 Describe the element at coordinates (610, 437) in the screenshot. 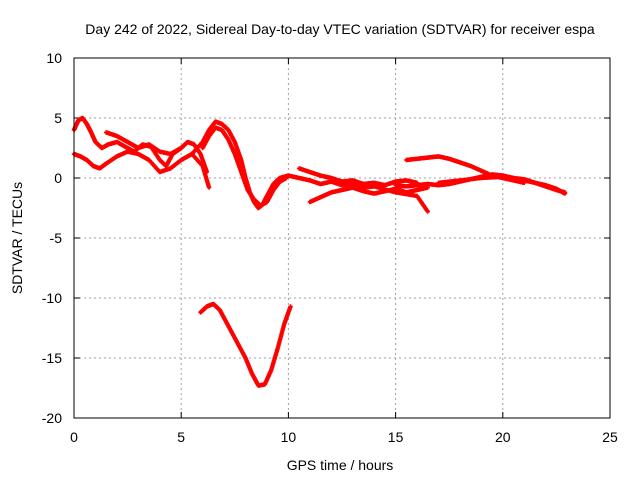

I see `x-tick-label: 25` at that location.